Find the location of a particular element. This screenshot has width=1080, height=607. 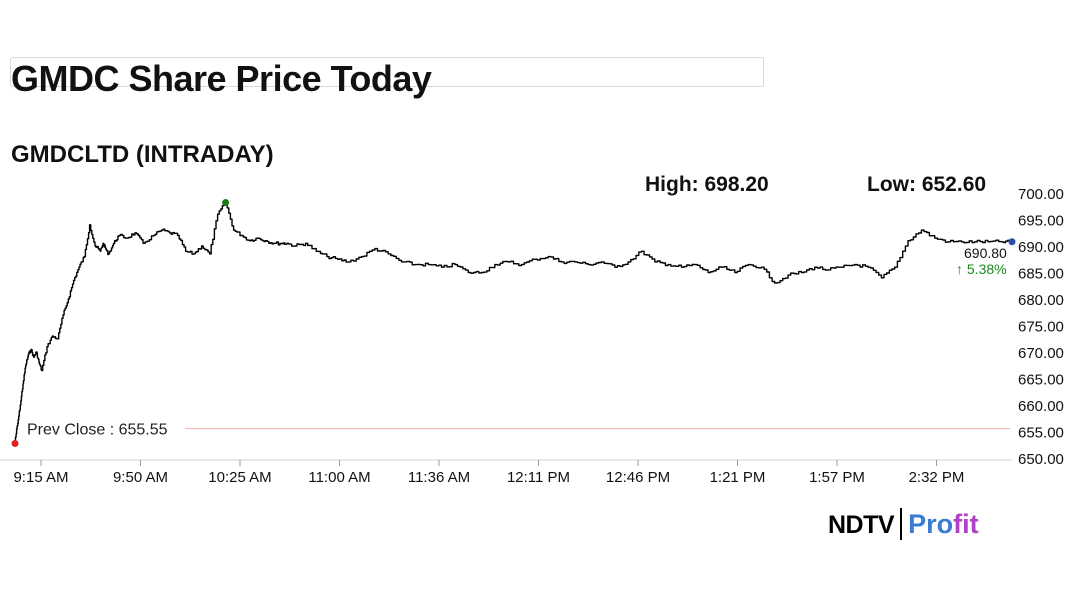

y-tick-label: 660.00 is located at coordinates (1041, 406).